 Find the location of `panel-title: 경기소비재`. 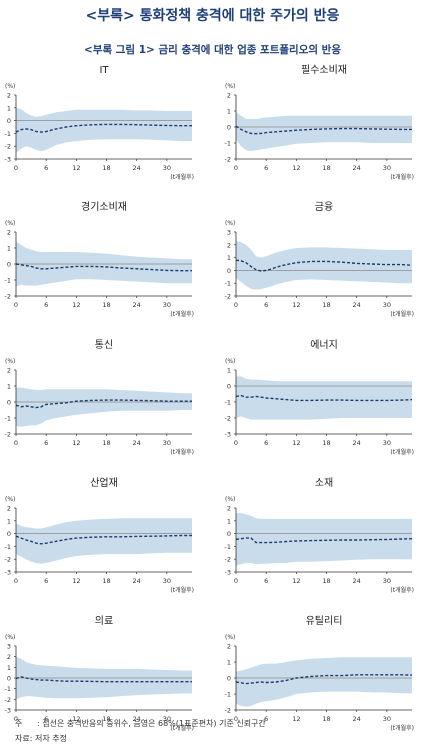

panel-title: 경기소비재 is located at coordinates (104, 206).